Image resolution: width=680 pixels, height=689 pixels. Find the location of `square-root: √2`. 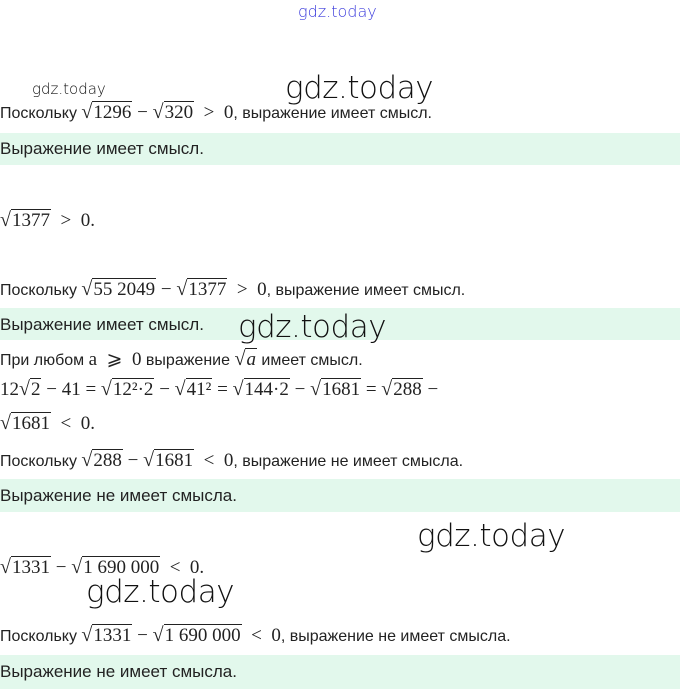

square-root: √2 is located at coordinates (30, 389).